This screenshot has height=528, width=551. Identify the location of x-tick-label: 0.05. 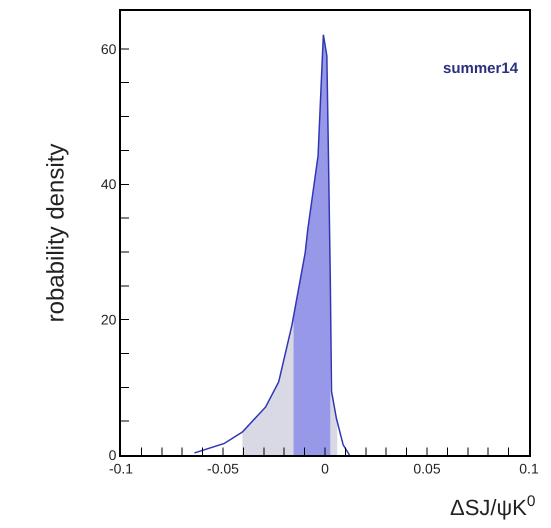
(427, 468).